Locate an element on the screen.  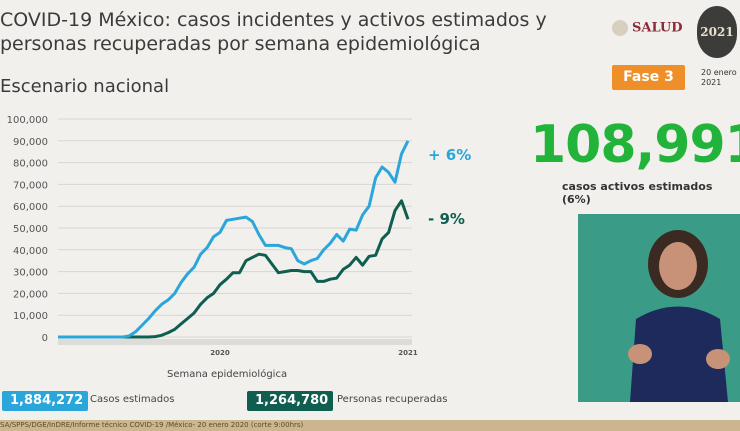
casos-total-badge: 1,884,272 is located at coordinates (45, 401).